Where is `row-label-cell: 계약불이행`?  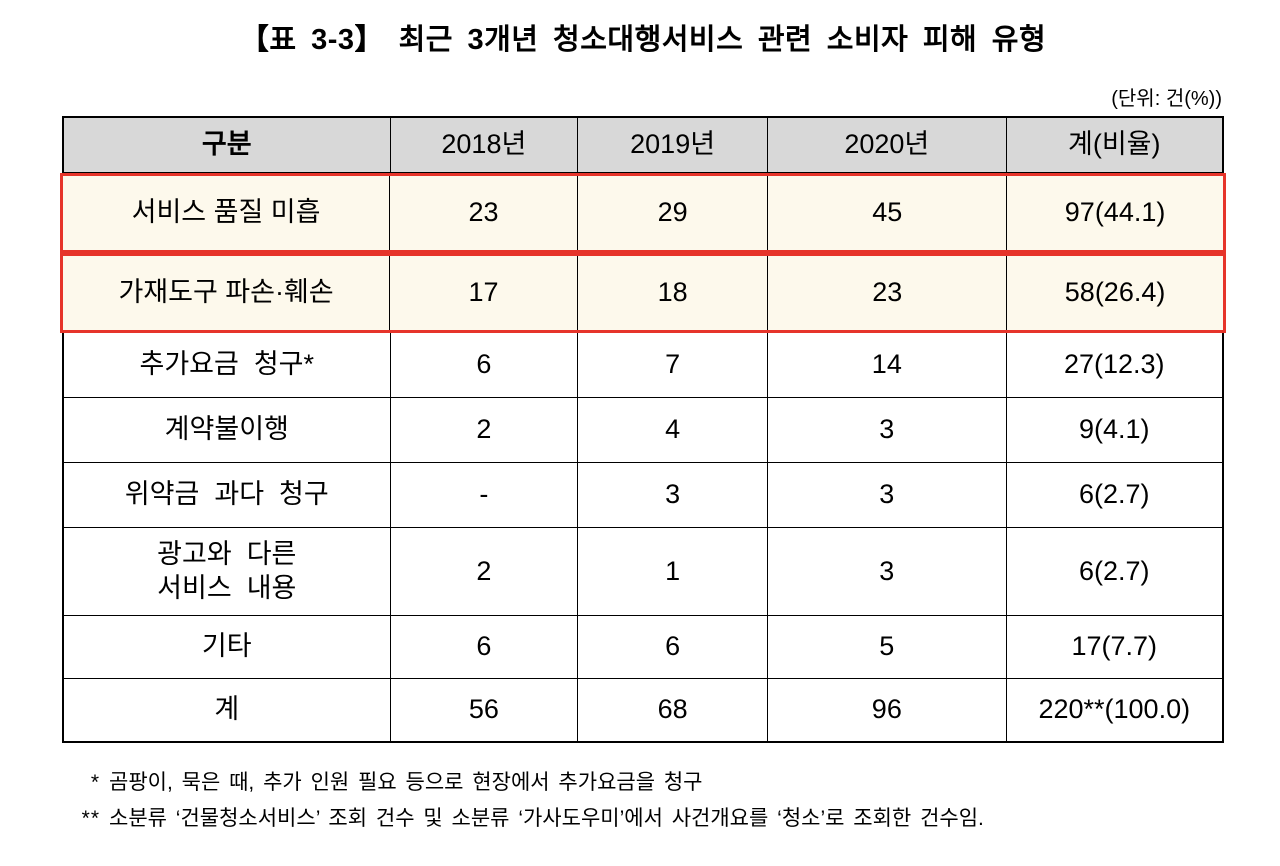
row-label-cell: 계약불이행 is located at coordinates (227, 430).